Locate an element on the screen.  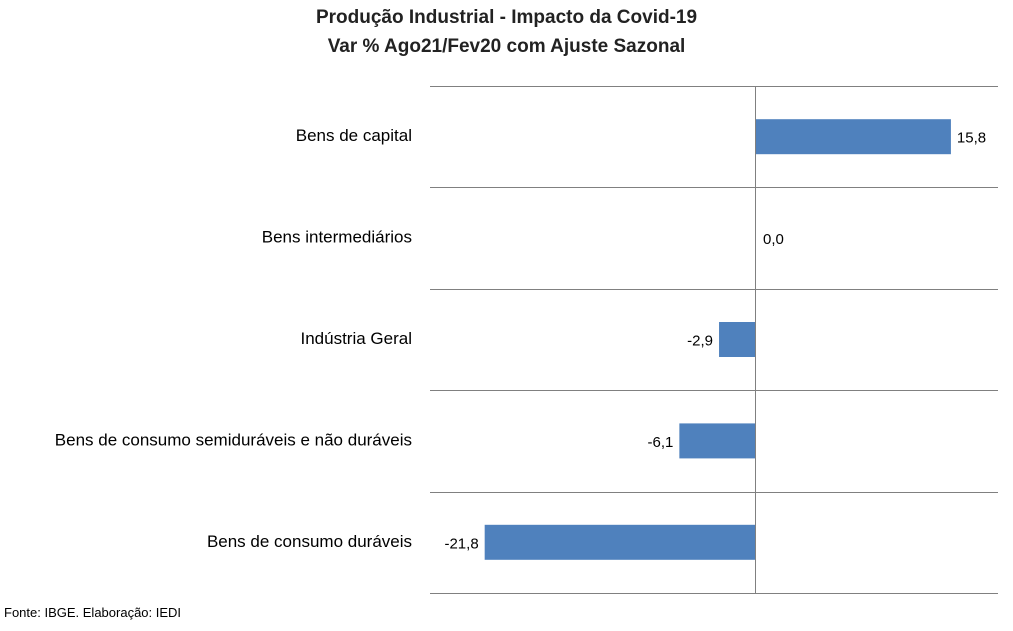
data-label: -21,8 is located at coordinates (461, 543).